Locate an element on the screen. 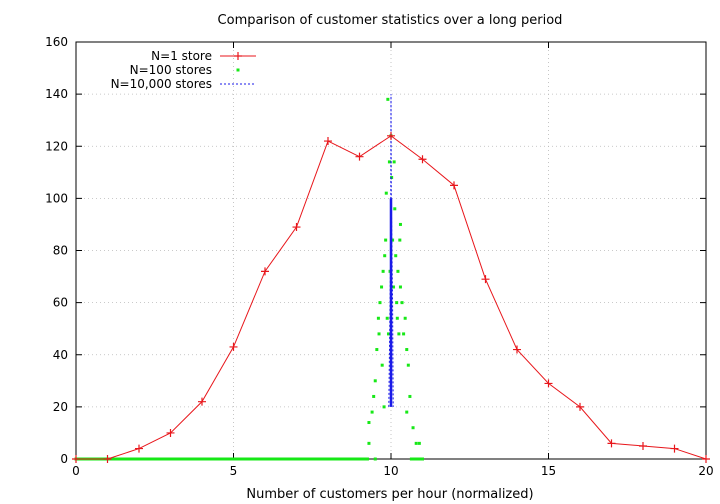  x-tick-label: 10 is located at coordinates (390, 471).